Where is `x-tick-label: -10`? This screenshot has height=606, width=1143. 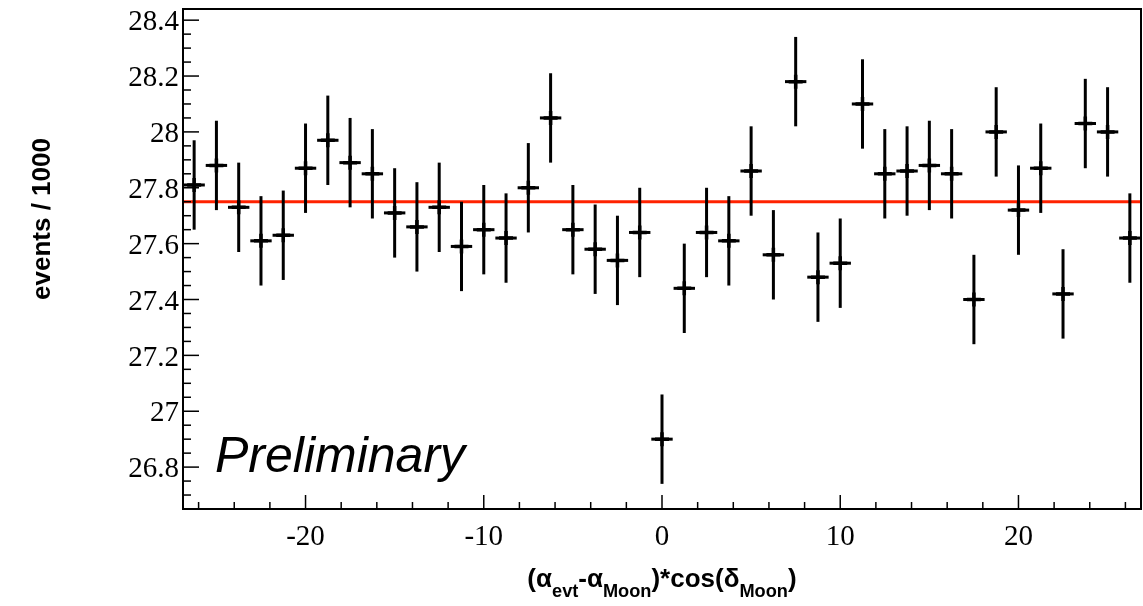
x-tick-label: -10 is located at coordinates (484, 535).